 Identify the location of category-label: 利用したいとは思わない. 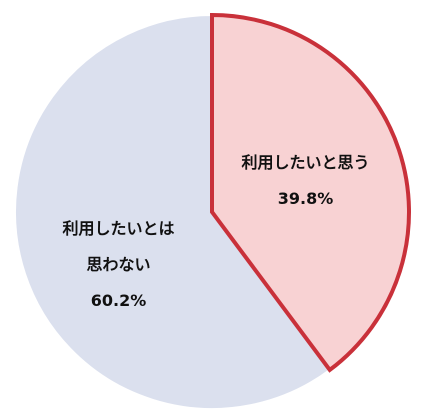
(118, 247).